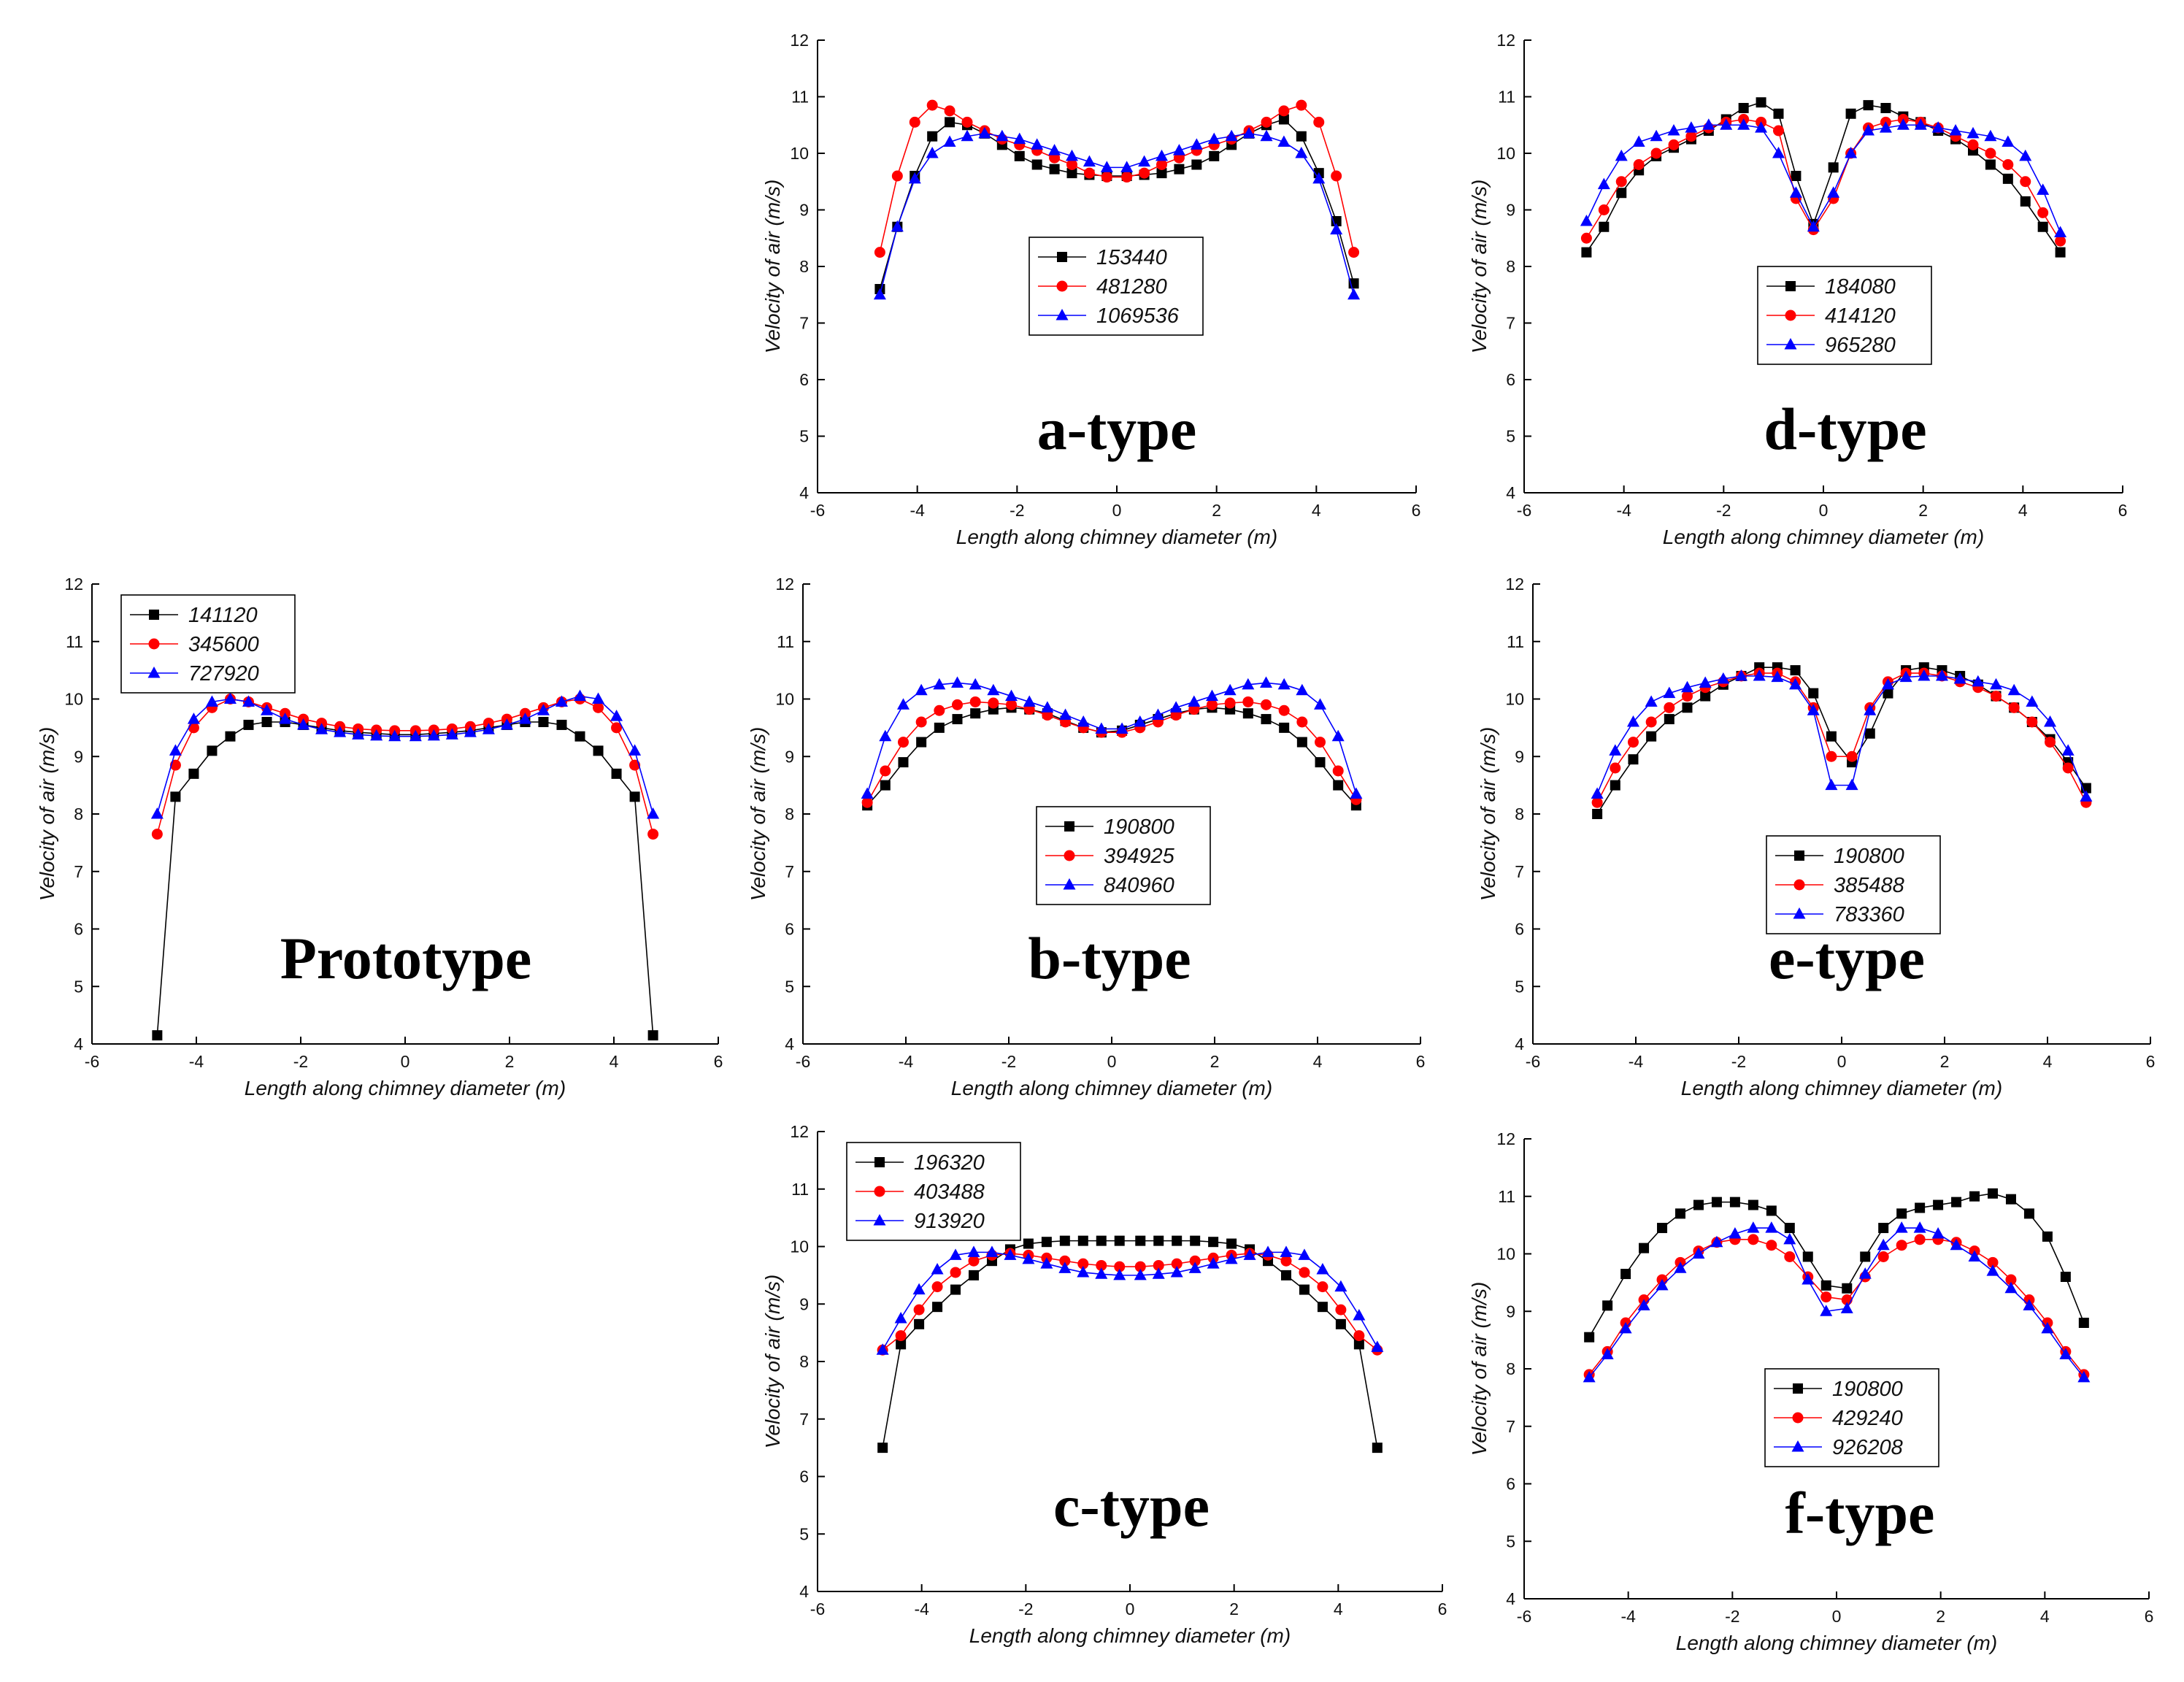  I want to click on legend-label: 414120, so click(1860, 316).